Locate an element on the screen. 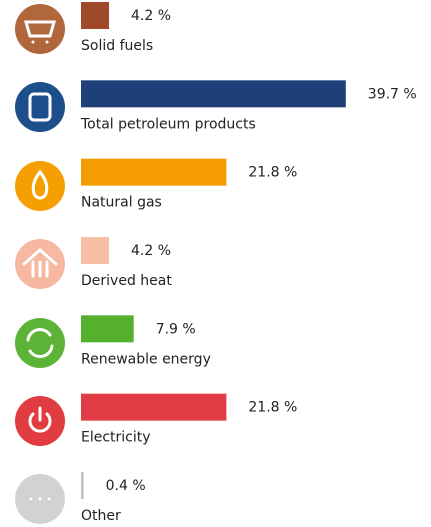 The width and height of the screenshot is (431, 527). icon-natural-gas is located at coordinates (40, 186).